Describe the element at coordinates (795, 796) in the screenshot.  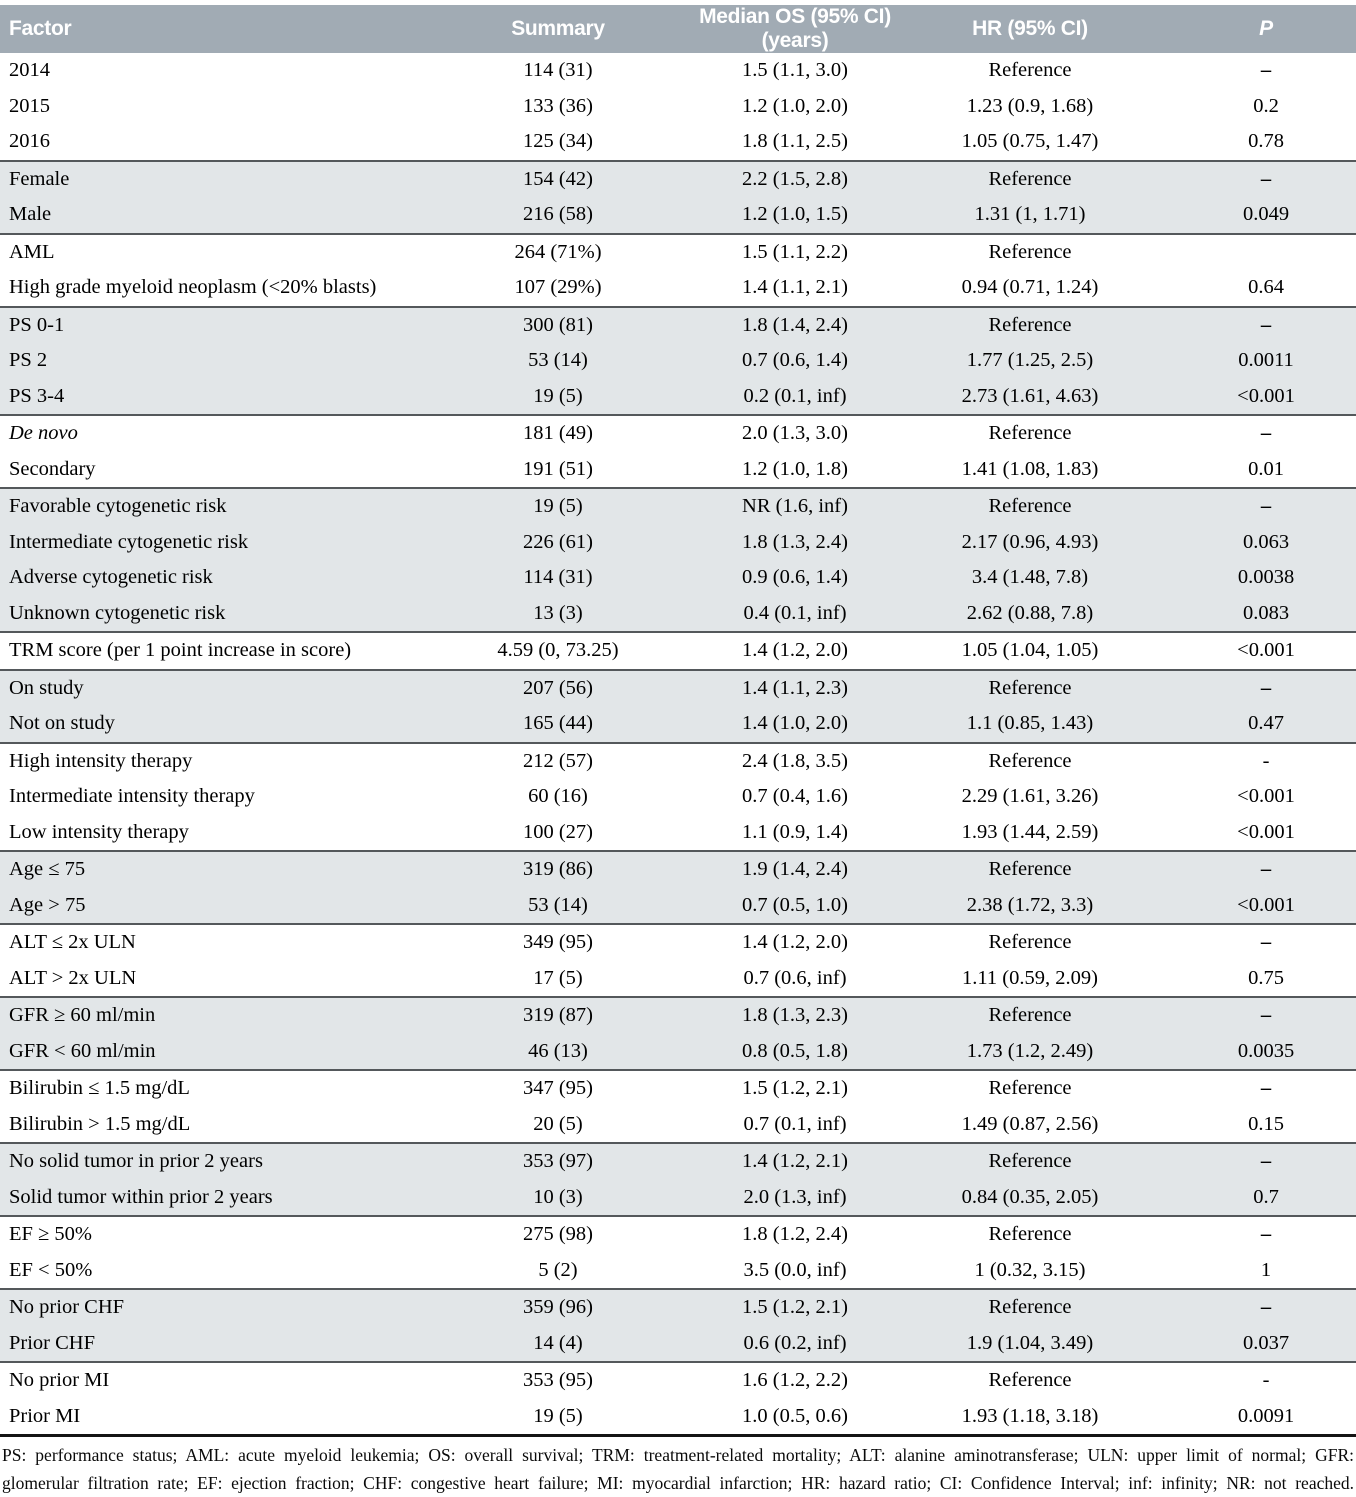
I see `median-os-cell-text: 0.7 (0.4, 1.6)` at that location.